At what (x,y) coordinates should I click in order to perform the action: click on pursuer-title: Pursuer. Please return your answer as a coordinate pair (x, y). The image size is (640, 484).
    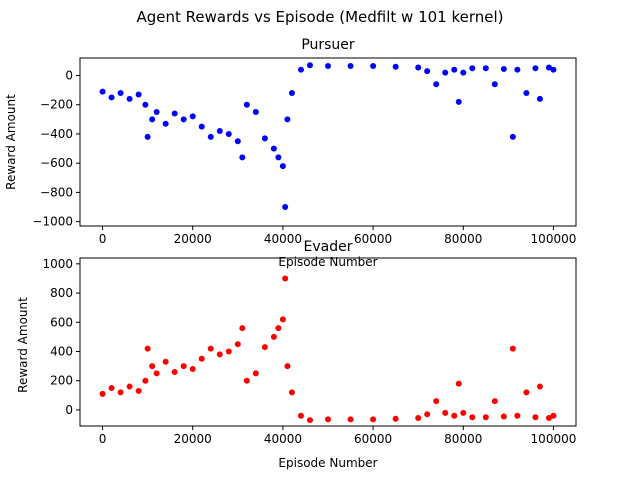
    Looking at the image, I should click on (328, 45).